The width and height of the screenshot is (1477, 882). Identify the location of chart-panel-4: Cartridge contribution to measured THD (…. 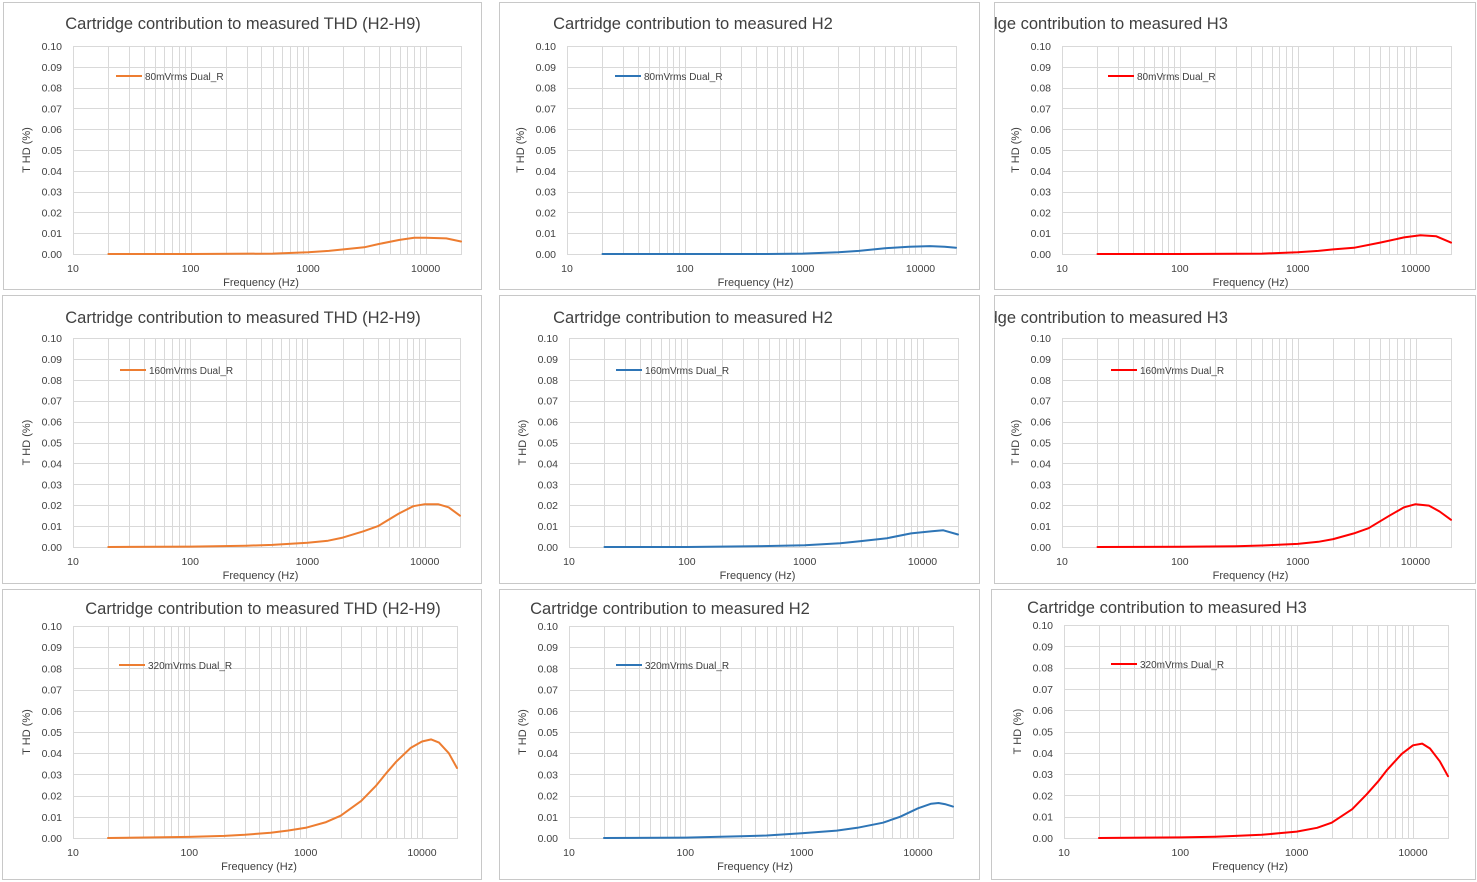
(242, 439).